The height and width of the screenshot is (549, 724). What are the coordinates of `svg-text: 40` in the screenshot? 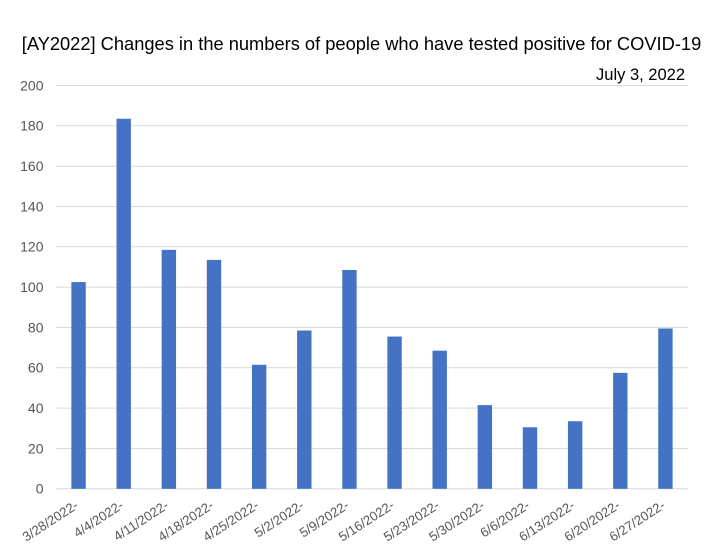 It's located at (36, 408).